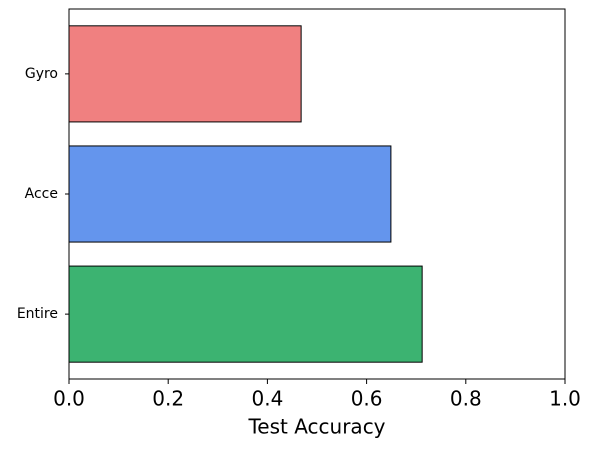 The image size is (592, 450). I want to click on x-tick-label: 0.2, so click(168, 399).